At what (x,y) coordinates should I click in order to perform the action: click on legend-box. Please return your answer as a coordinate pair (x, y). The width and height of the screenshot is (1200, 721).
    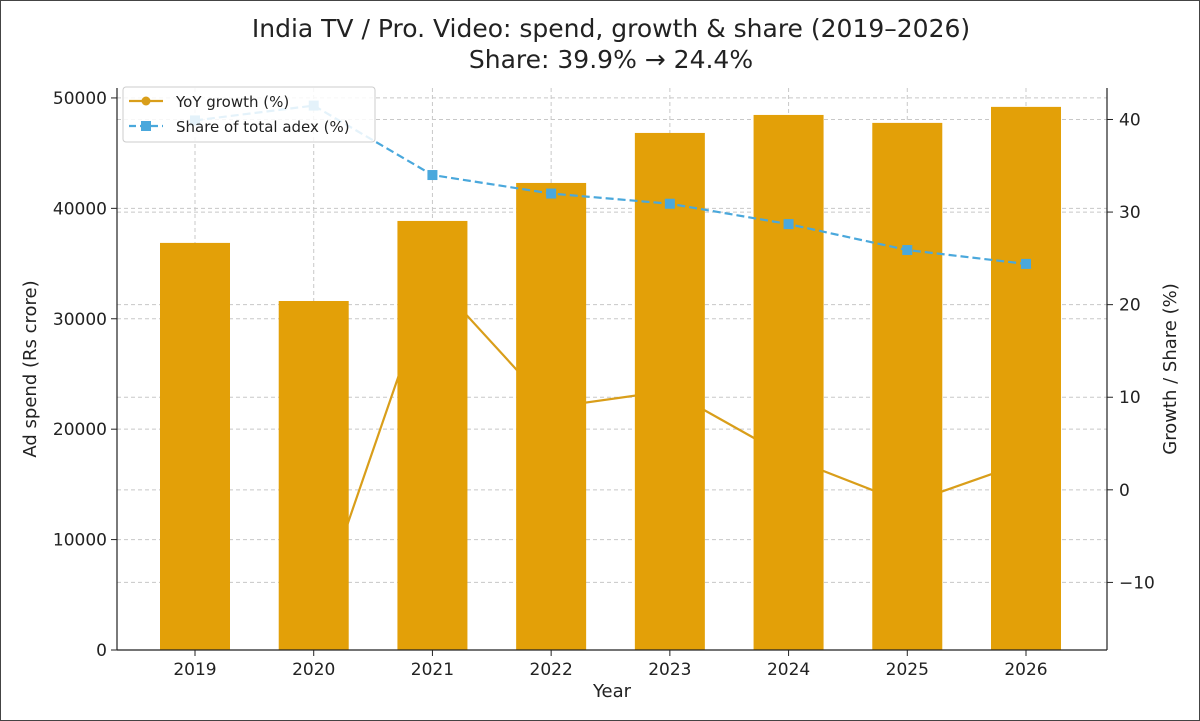
    Looking at the image, I should click on (249, 114).